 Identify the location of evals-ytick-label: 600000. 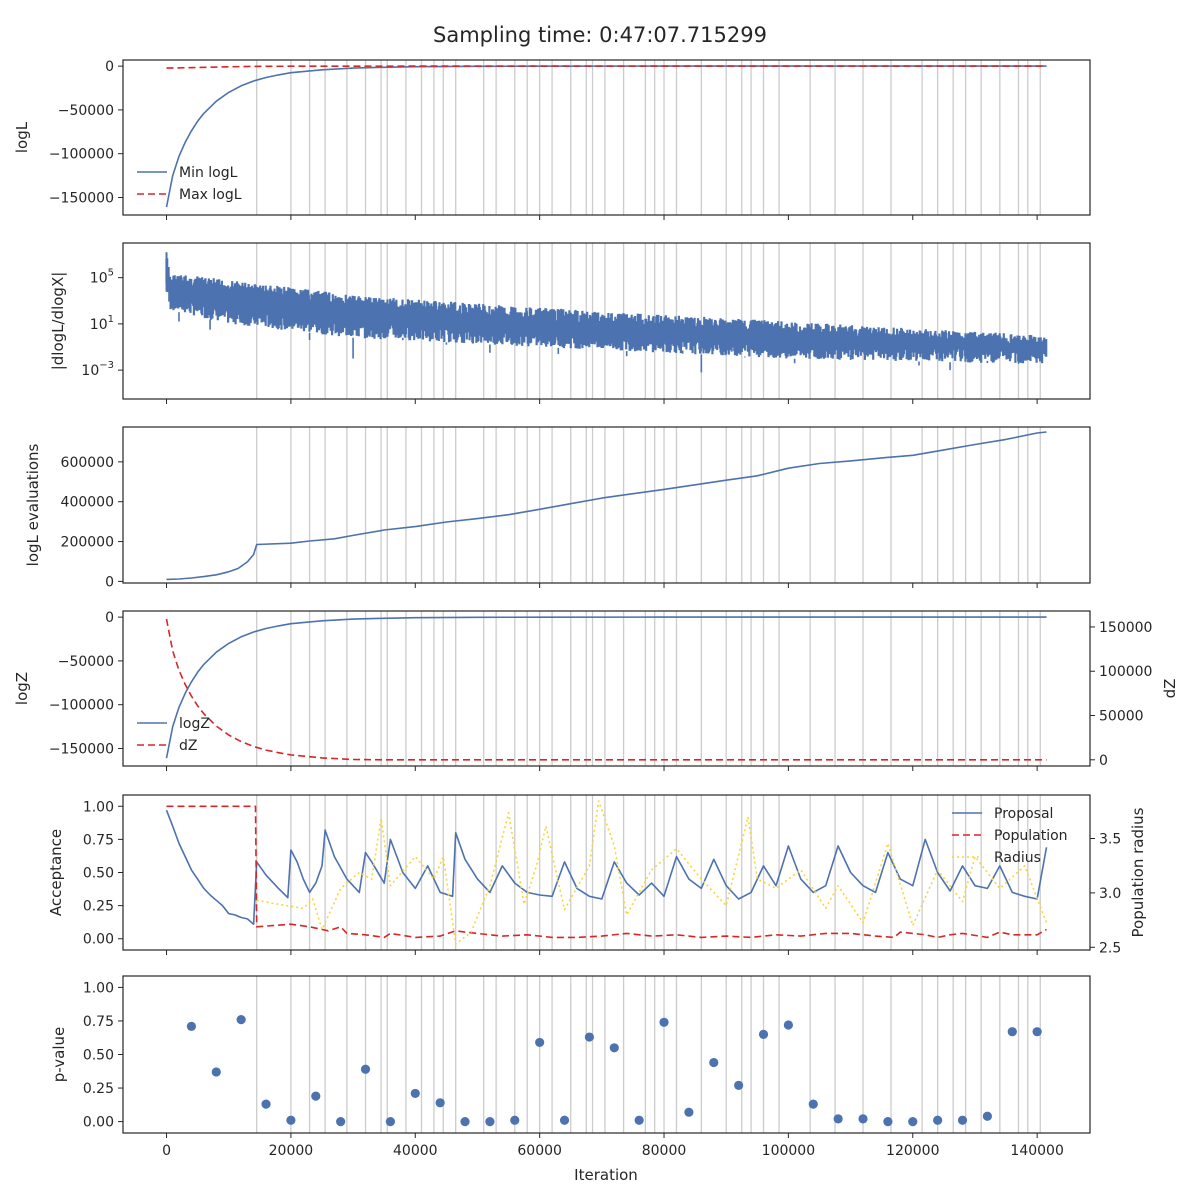
(87, 463).